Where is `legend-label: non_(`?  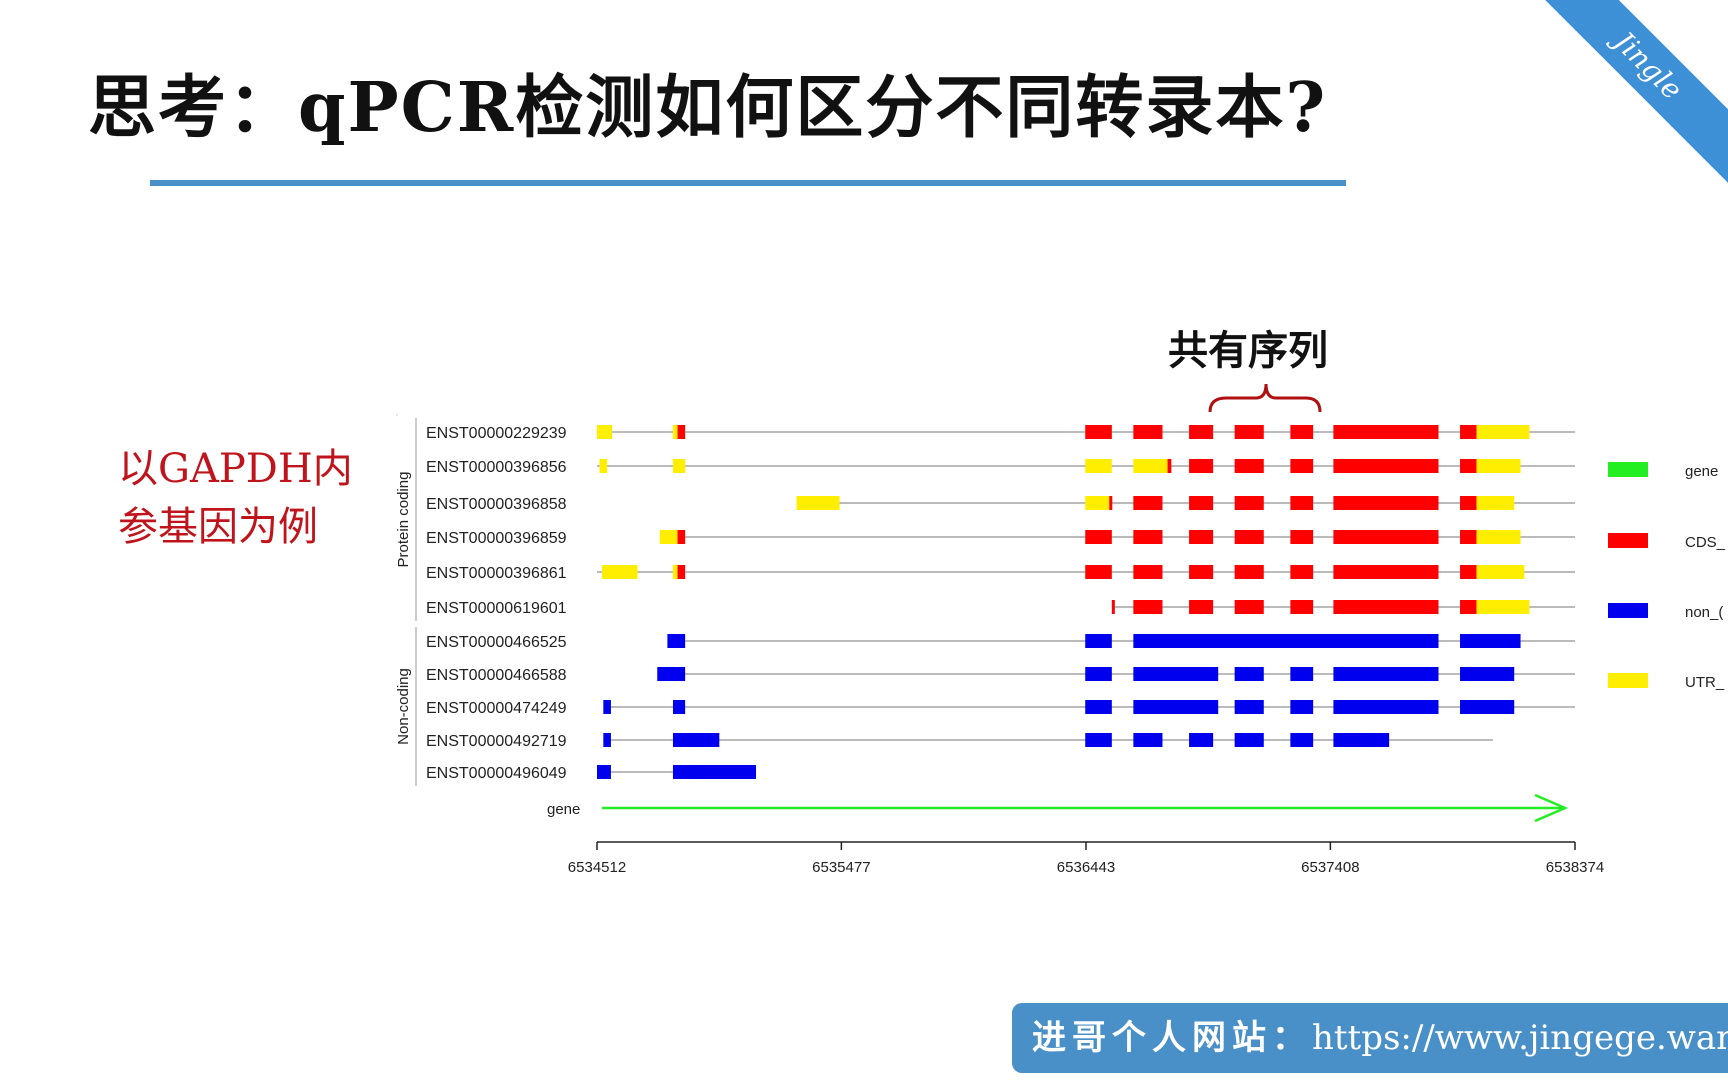
legend-label: non_( is located at coordinates (1704, 612).